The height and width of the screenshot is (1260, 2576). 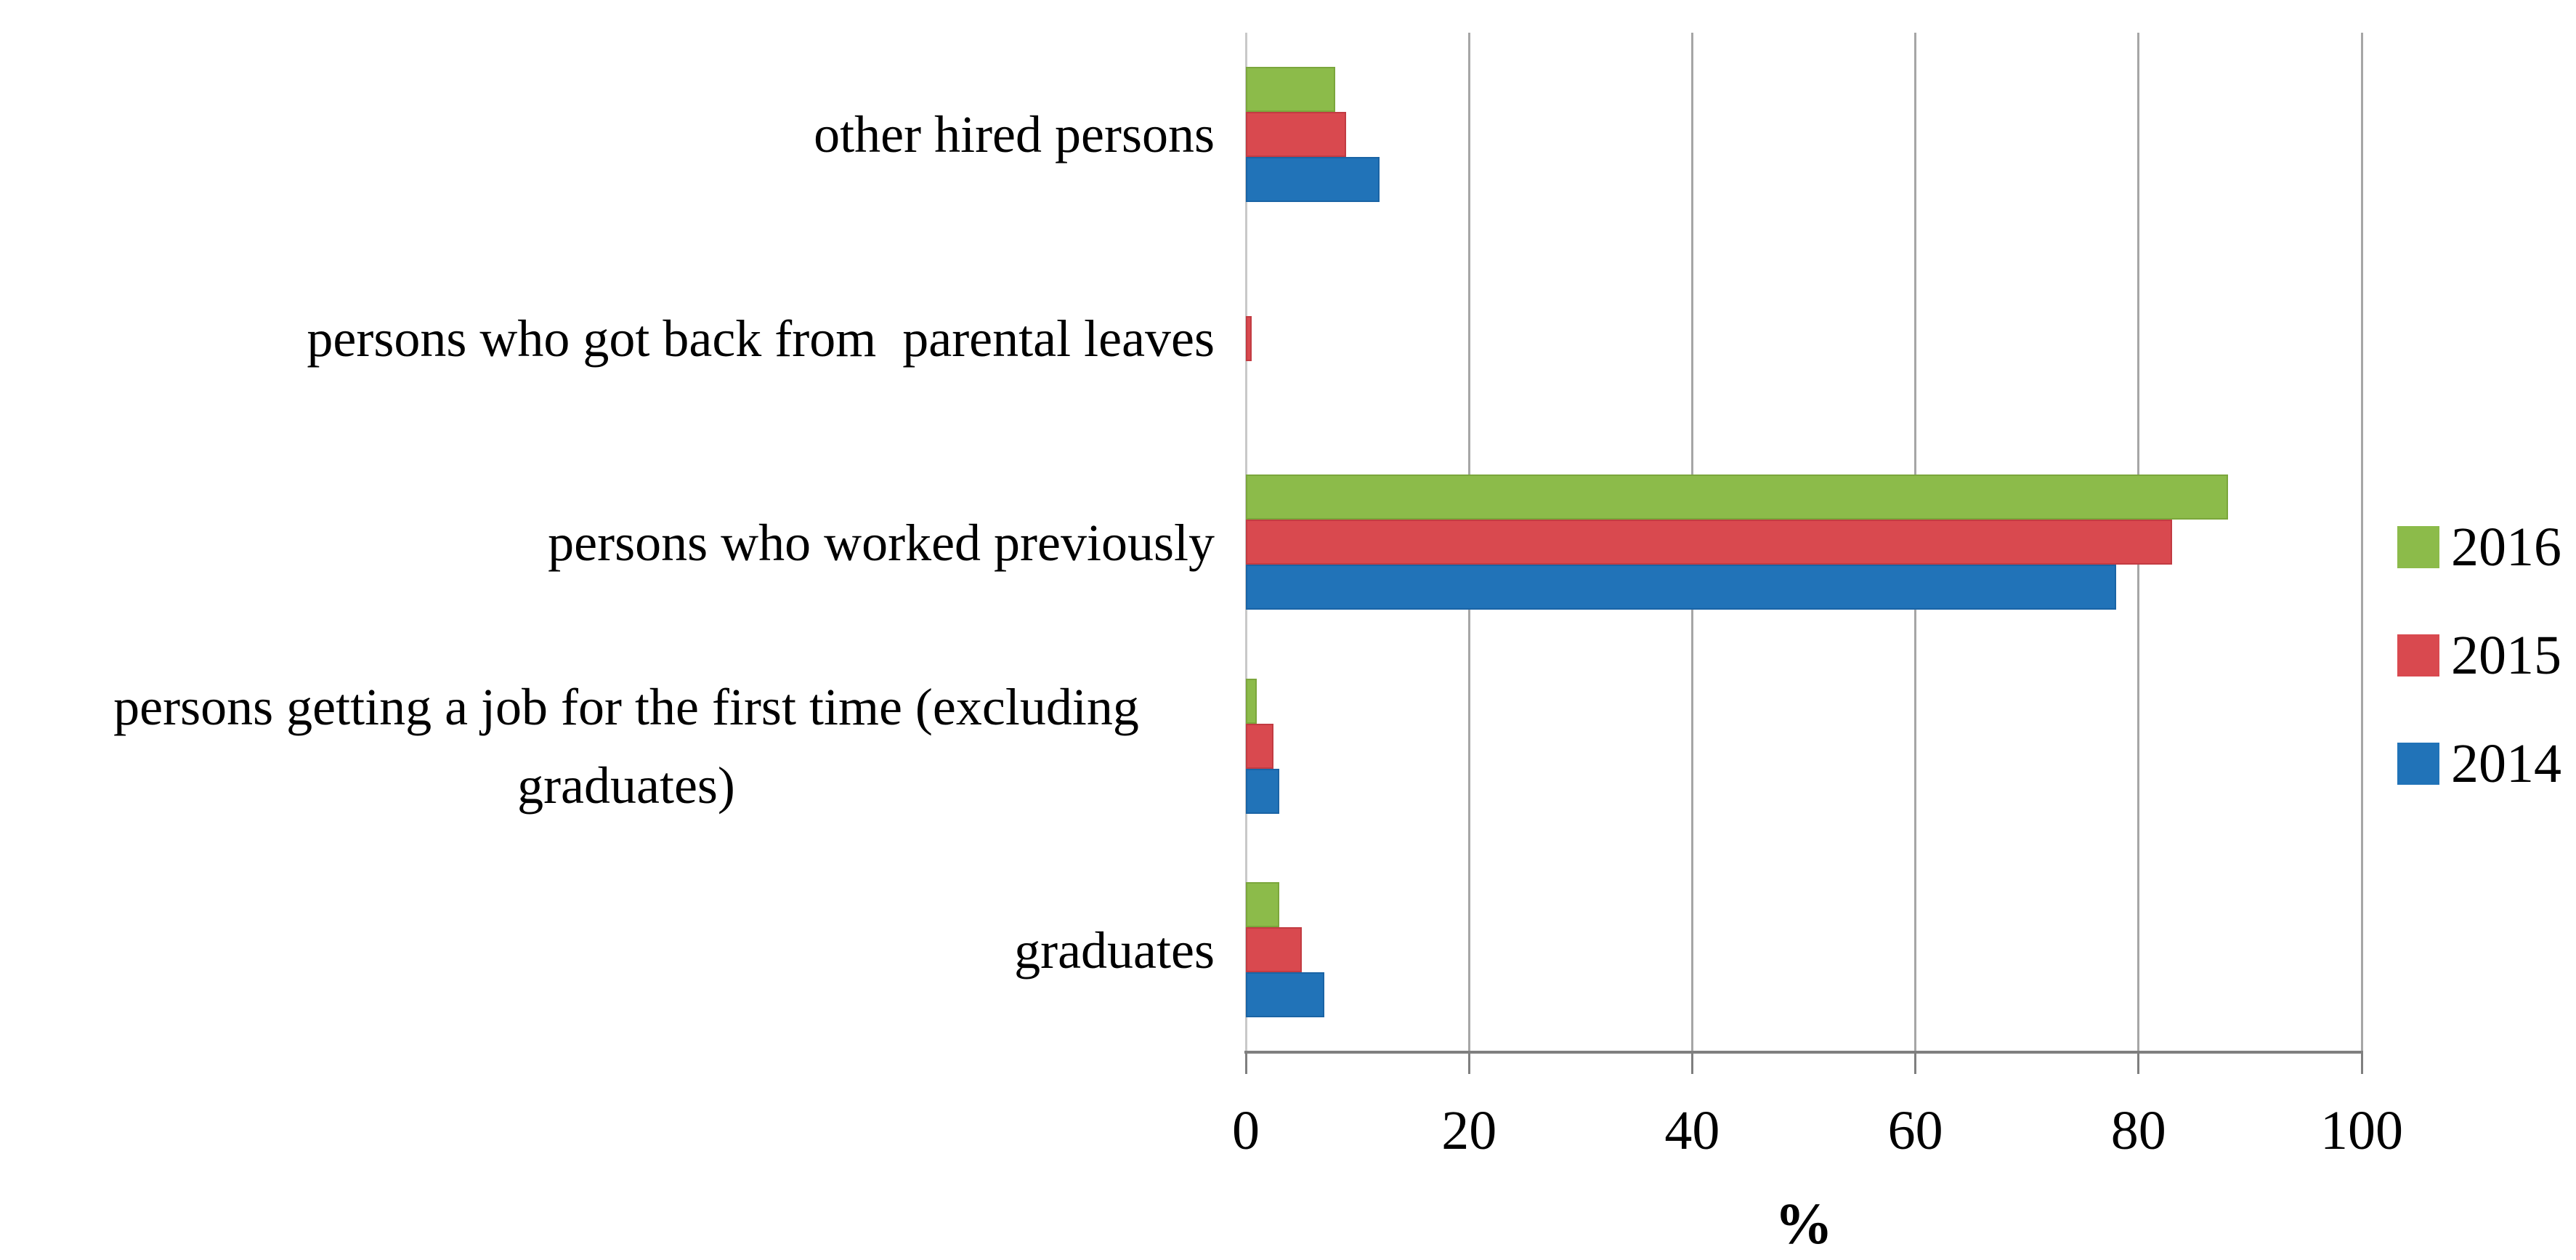 I want to click on tick-label-40: 40, so click(x=1692, y=1130).